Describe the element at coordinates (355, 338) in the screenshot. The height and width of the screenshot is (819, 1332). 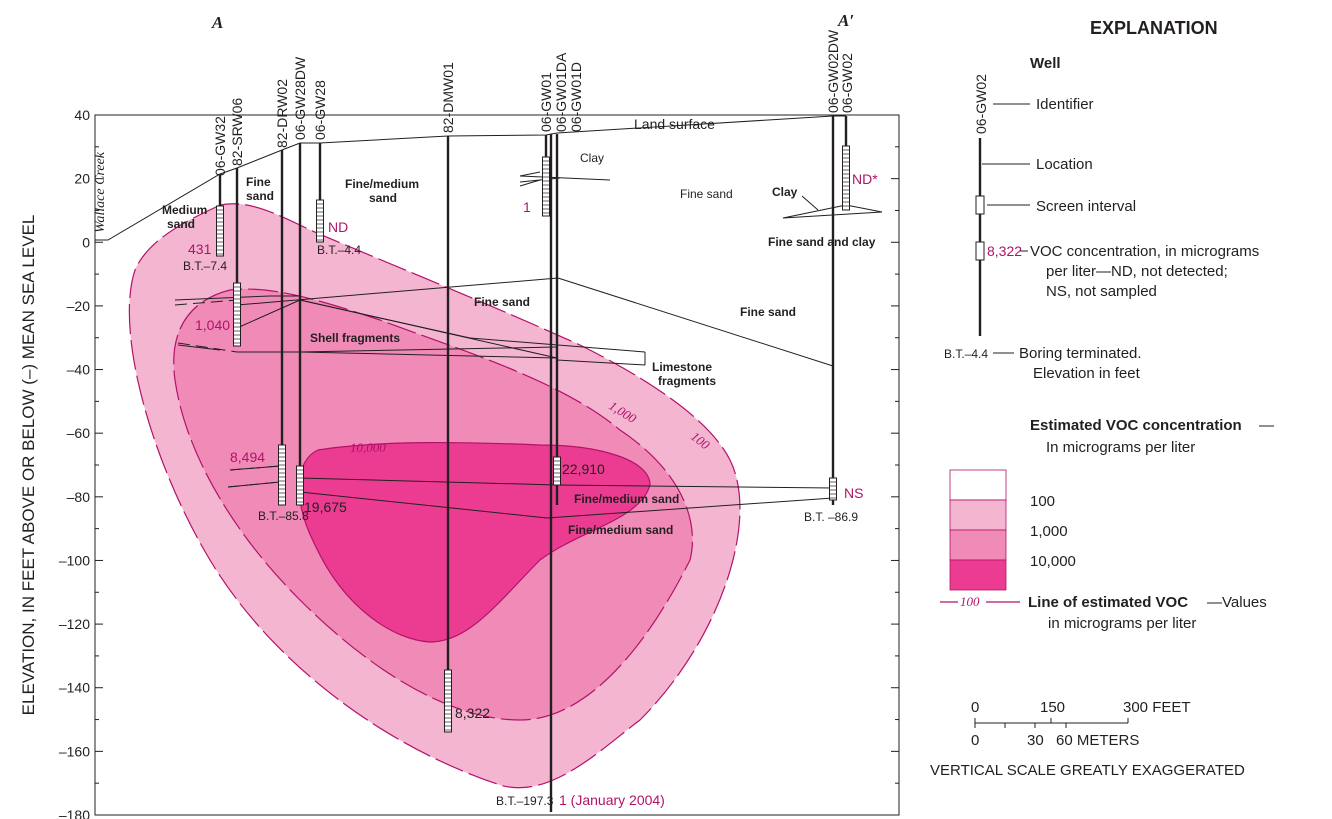
I see `shell-fragments-label: Shell fragments` at that location.